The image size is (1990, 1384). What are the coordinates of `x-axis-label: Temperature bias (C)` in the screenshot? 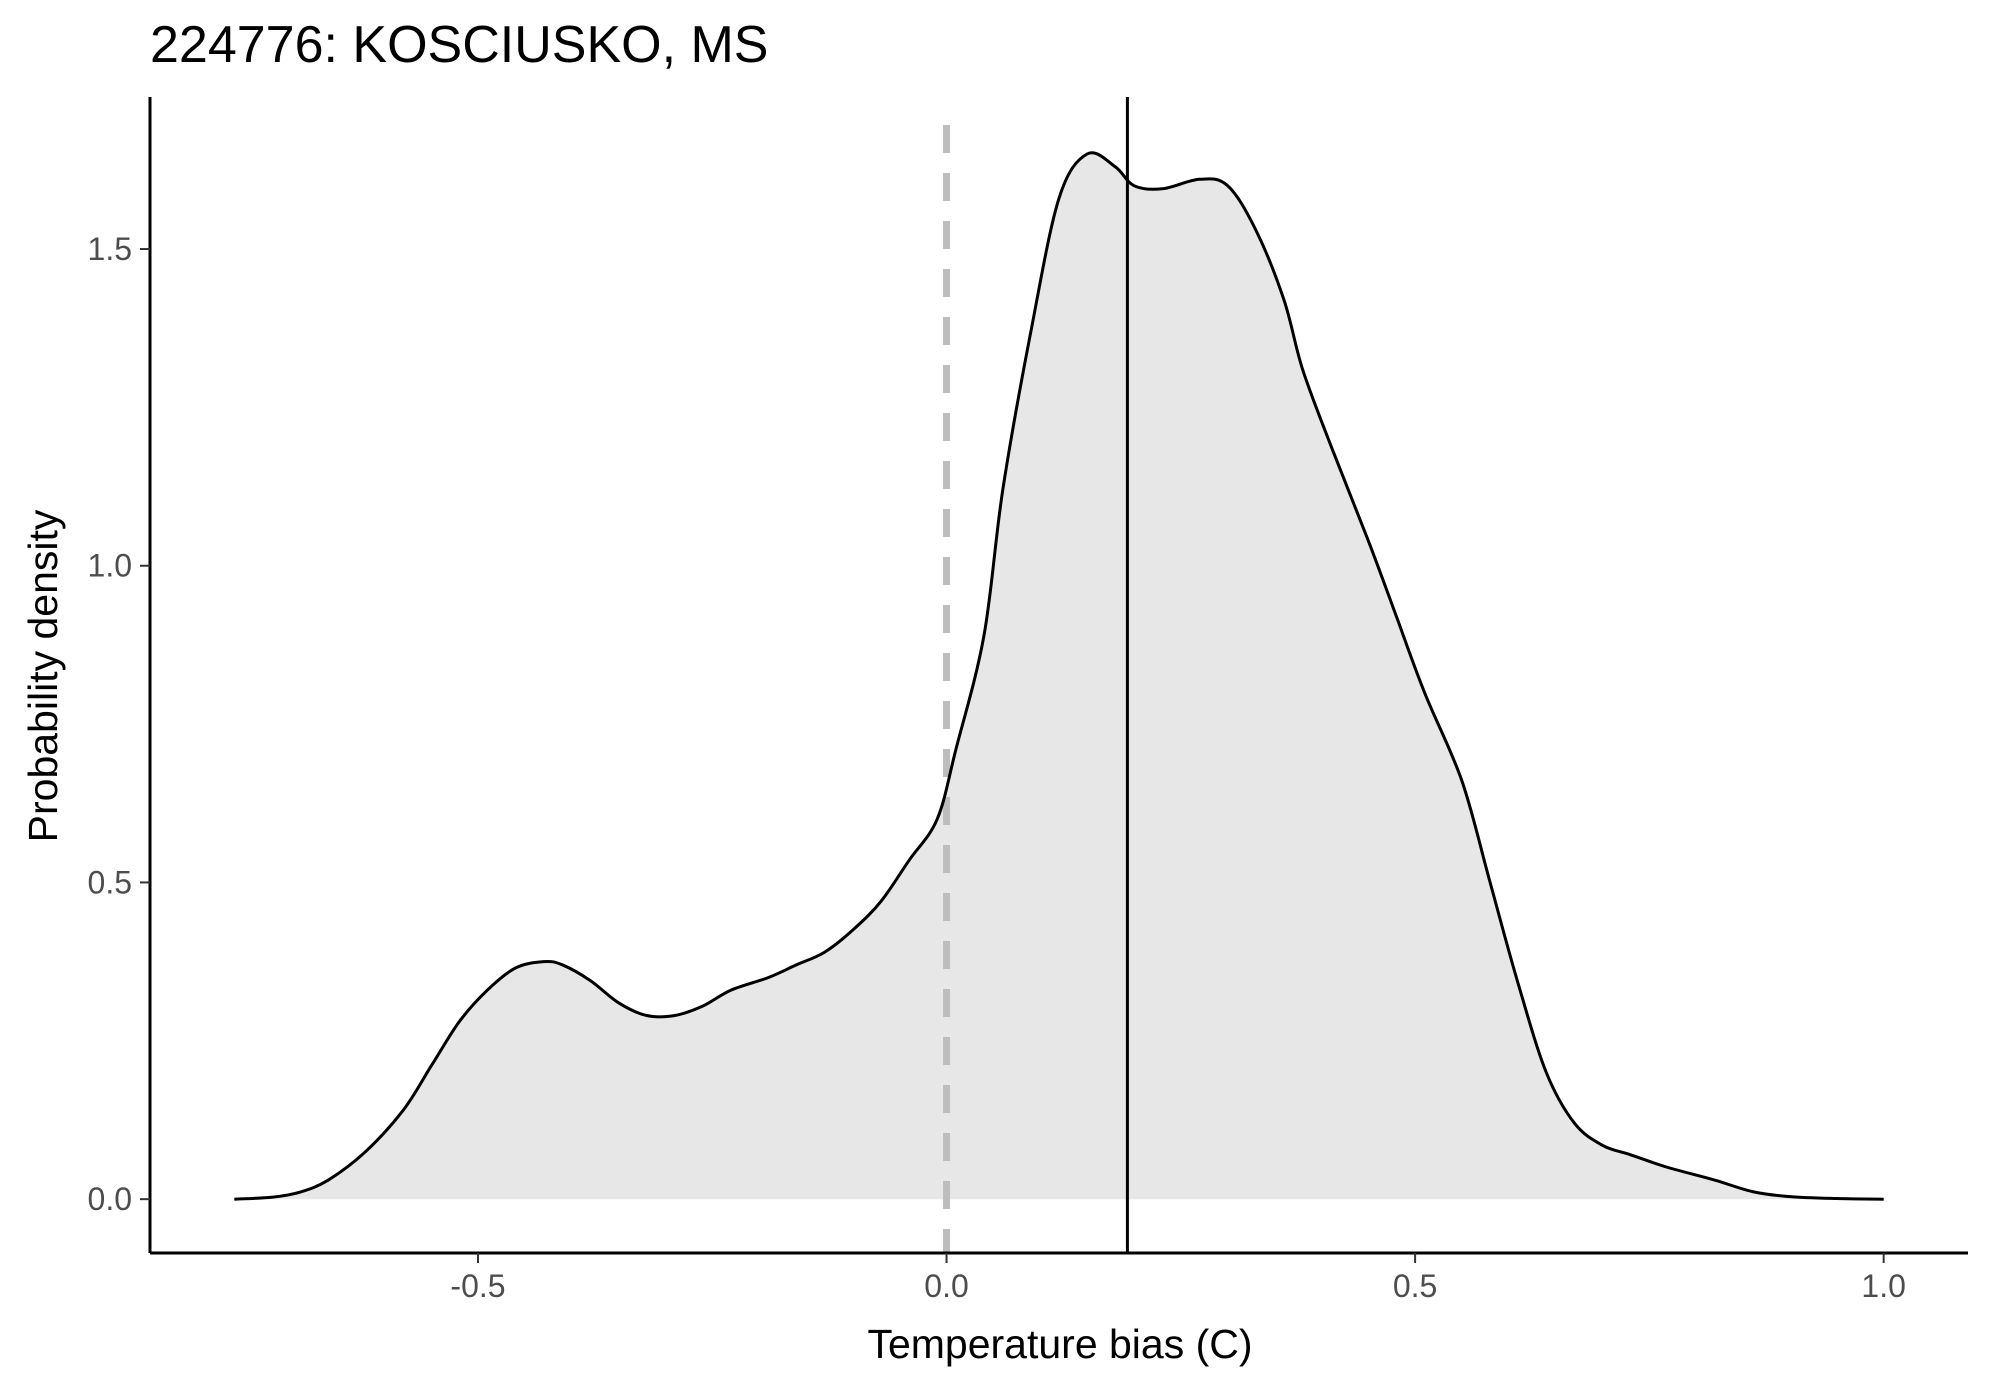 It's located at (1059, 1344).